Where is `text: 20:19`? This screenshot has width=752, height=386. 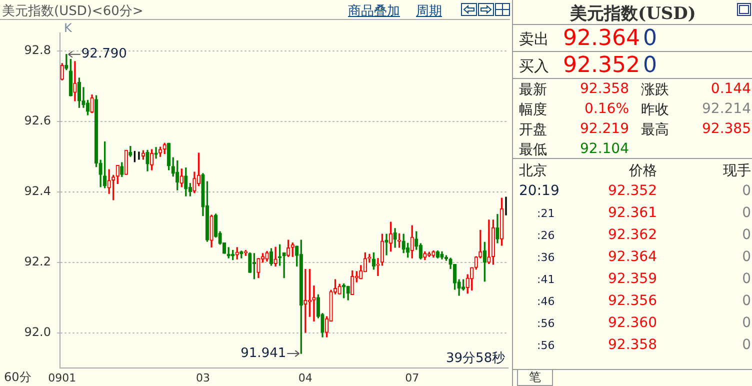
text: 20:19 is located at coordinates (539, 191).